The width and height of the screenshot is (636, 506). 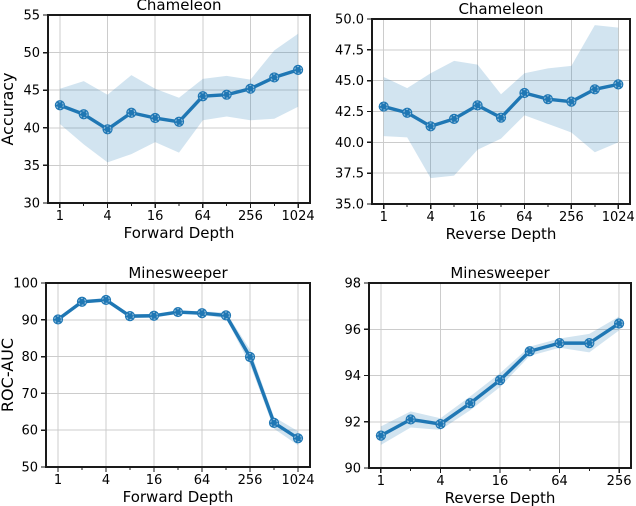 I want to click on y-tick-label: 42.5, so click(x=349, y=112).